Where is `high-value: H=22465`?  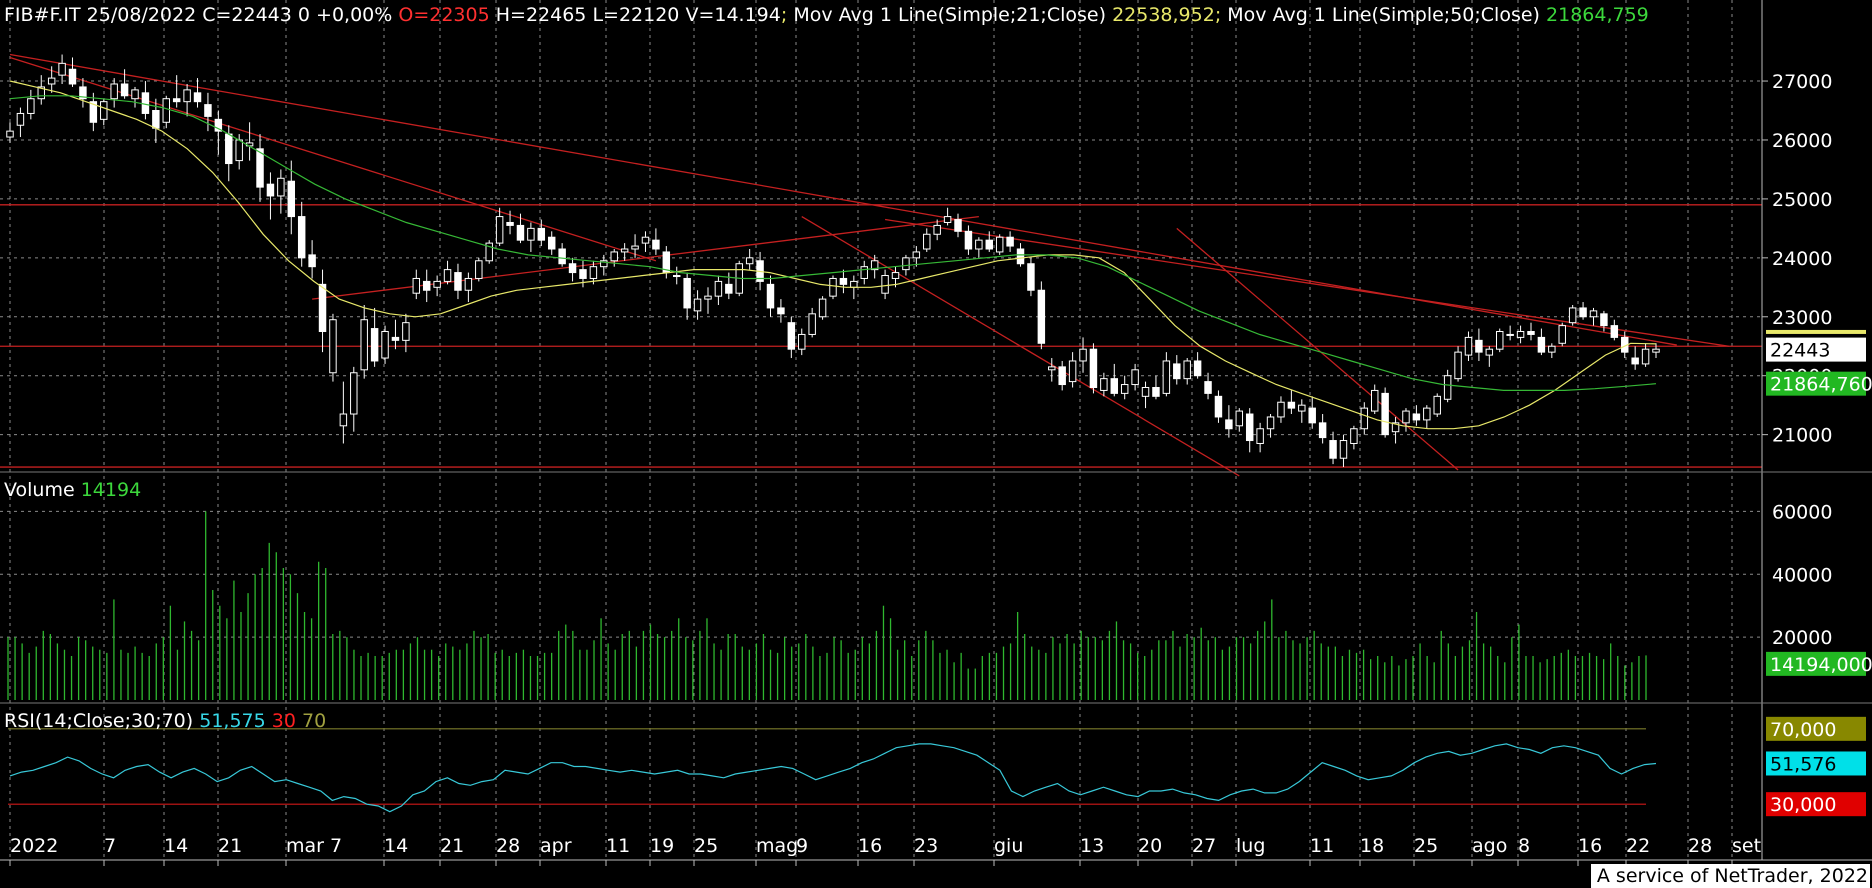 high-value: H=22465 is located at coordinates (541, 15).